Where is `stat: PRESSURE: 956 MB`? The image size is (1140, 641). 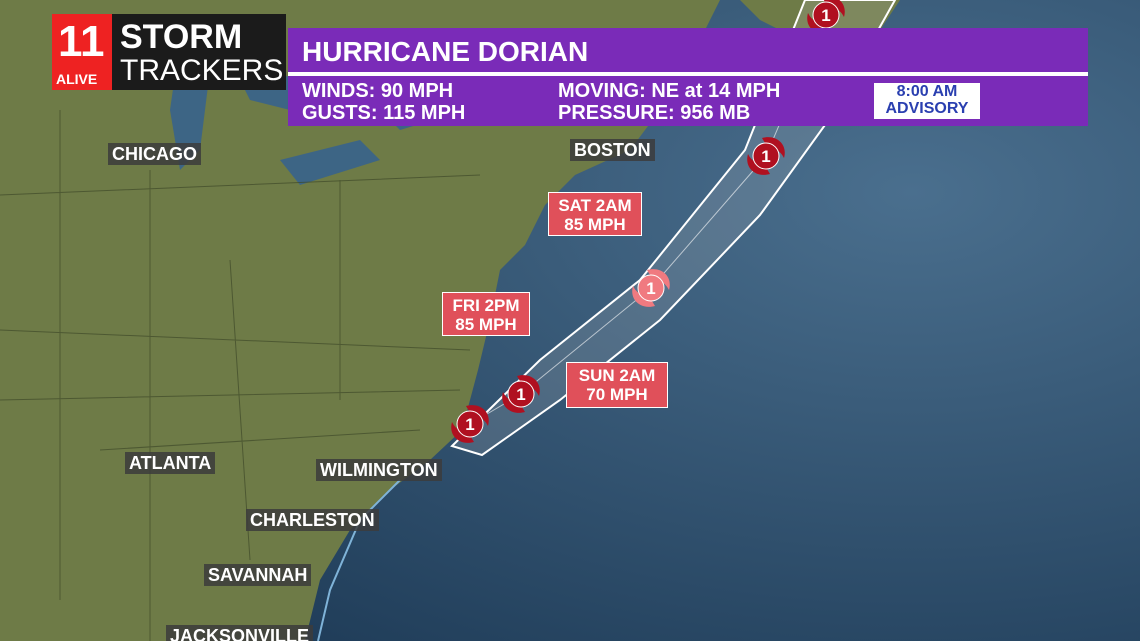
stat: PRESSURE: 956 MB is located at coordinates (654, 113).